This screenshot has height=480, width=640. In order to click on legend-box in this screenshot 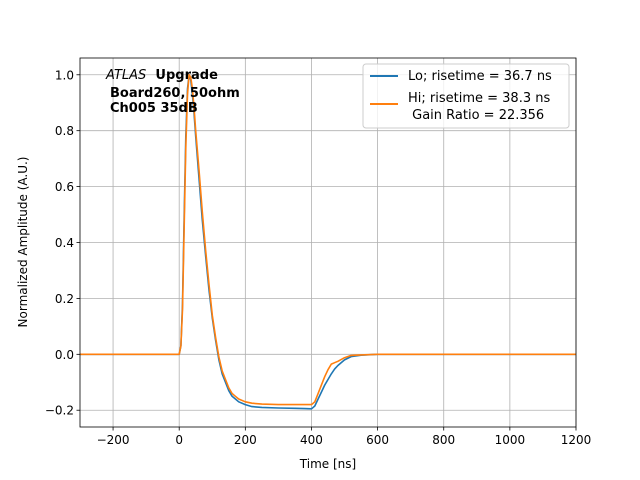, I will do `click(466, 96)`.